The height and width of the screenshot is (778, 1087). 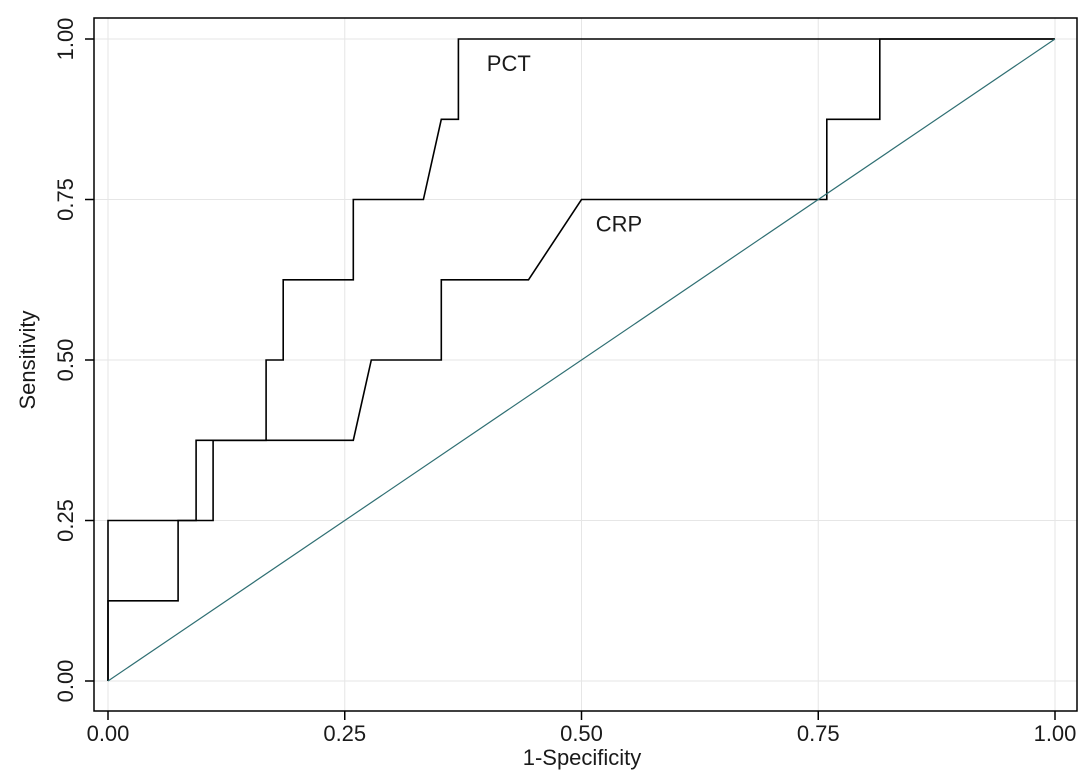 I want to click on x-tick-label: 0.50, so click(x=581, y=733).